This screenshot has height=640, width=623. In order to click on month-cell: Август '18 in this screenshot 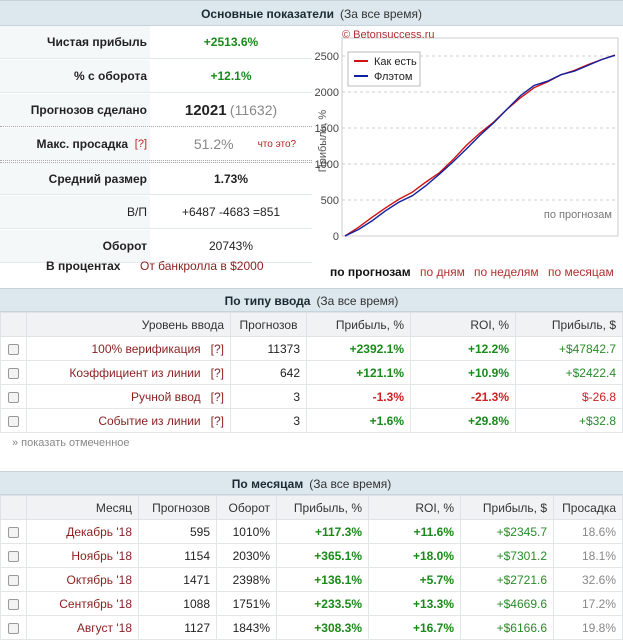, I will do `click(82, 627)`.